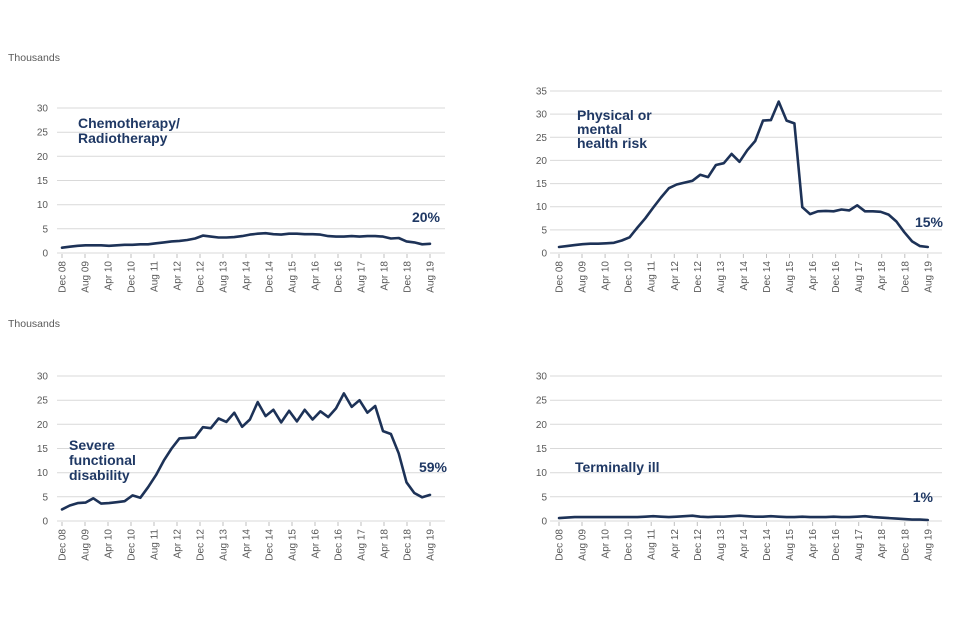  What do you see at coordinates (433, 467) in the screenshot?
I see `percent-annotation: 59%` at bounding box center [433, 467].